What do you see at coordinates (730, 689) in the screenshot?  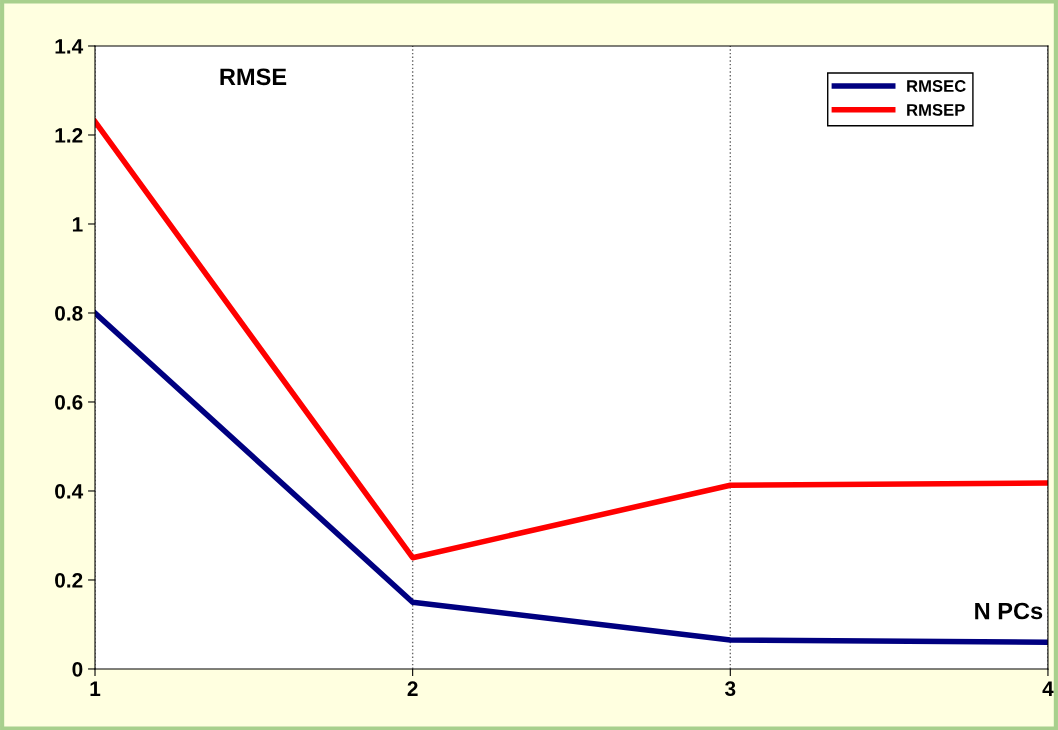 I see `x-tick-label: 3` at bounding box center [730, 689].